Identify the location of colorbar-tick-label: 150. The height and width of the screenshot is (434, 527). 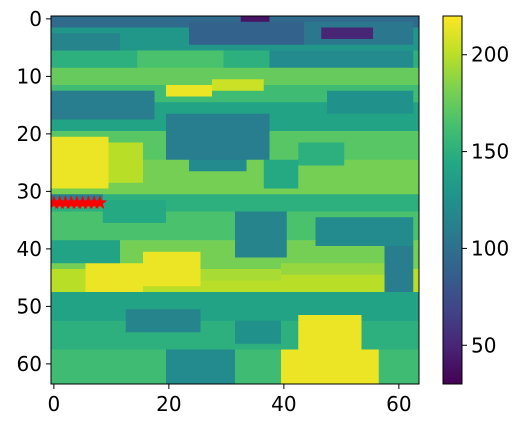
(490, 152).